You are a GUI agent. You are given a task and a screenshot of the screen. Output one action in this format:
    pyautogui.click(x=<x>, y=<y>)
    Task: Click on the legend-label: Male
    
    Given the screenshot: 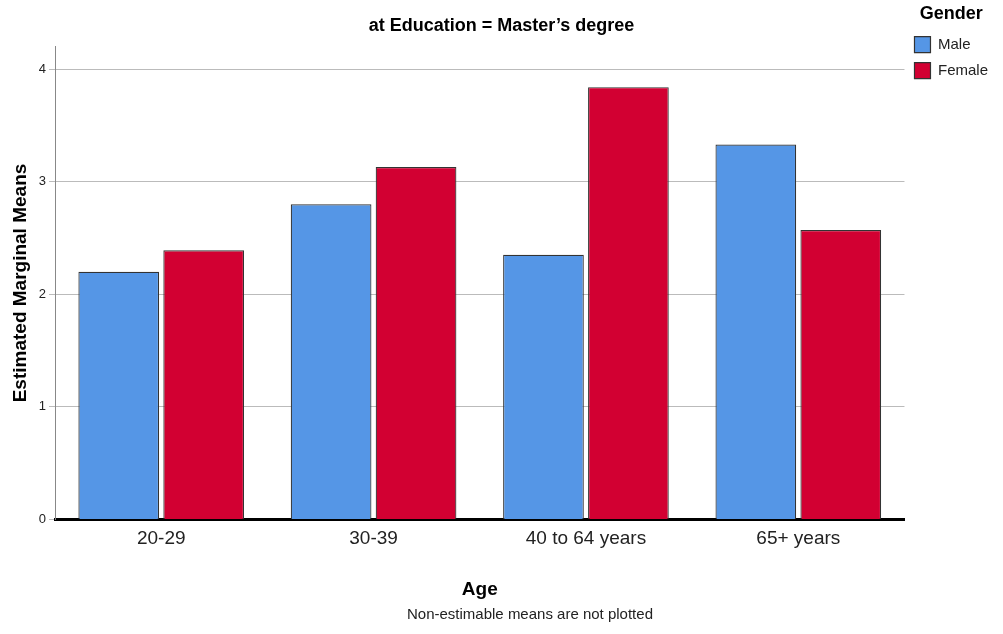 What is the action you would take?
    pyautogui.click(x=954, y=43)
    